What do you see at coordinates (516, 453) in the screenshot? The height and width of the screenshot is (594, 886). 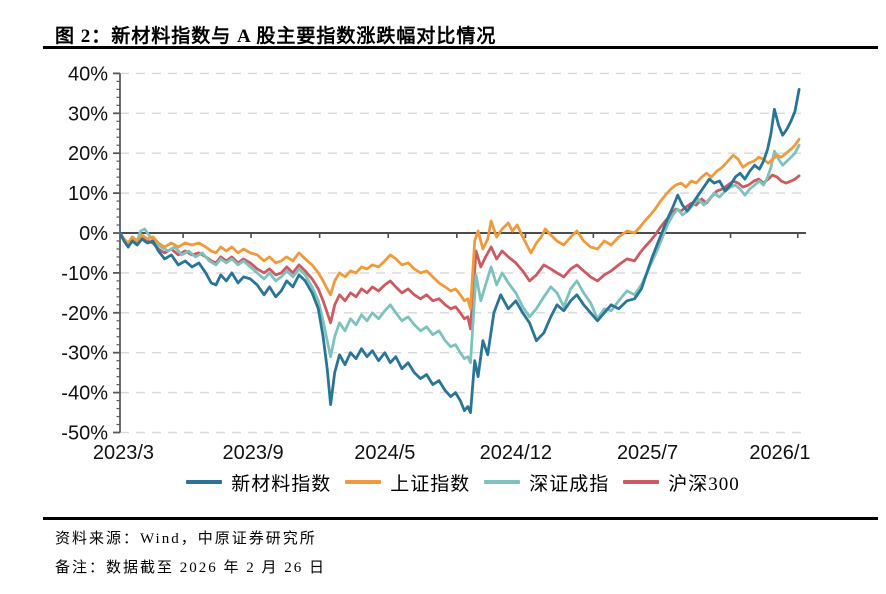 I see `x-tick-label: 2024/12` at bounding box center [516, 453].